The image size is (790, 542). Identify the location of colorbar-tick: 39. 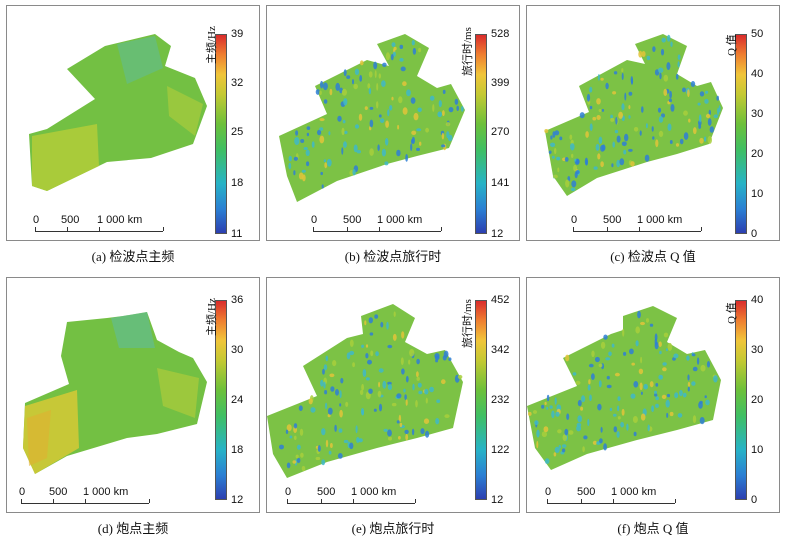
(237, 34).